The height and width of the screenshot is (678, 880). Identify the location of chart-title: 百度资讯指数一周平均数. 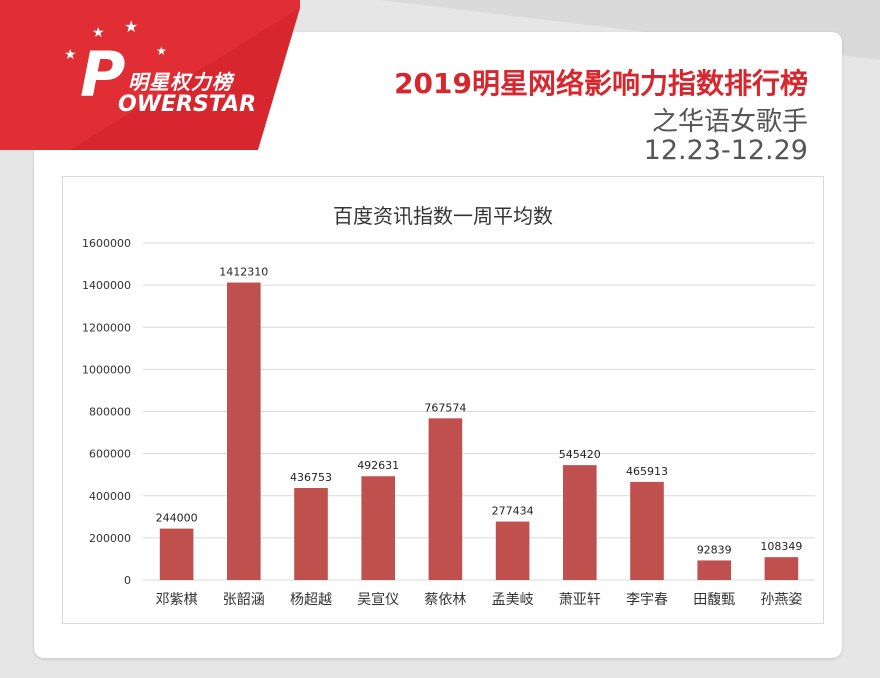
(443, 216).